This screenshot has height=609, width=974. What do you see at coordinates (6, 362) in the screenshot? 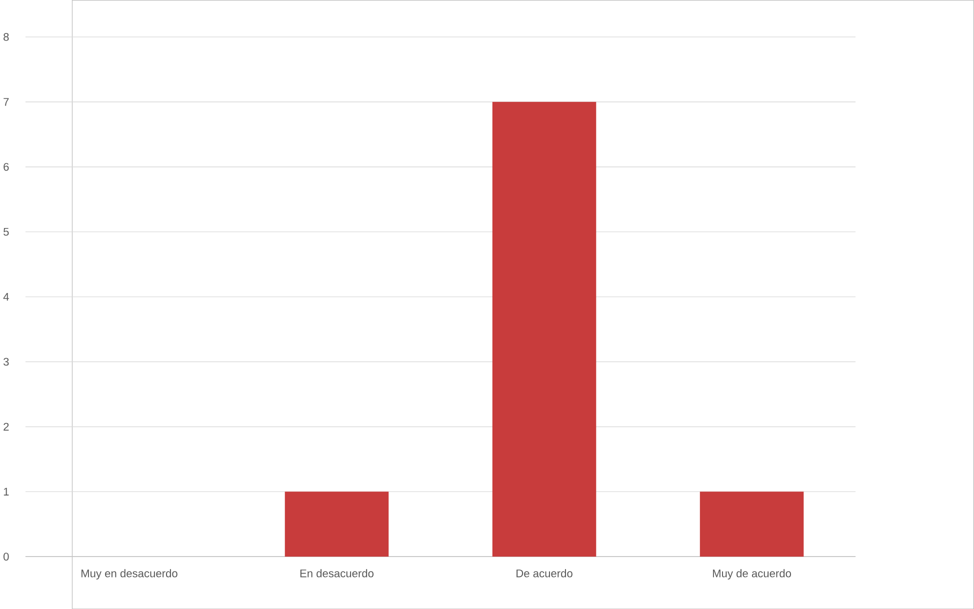
I see `y-tick-label: 3` at bounding box center [6, 362].